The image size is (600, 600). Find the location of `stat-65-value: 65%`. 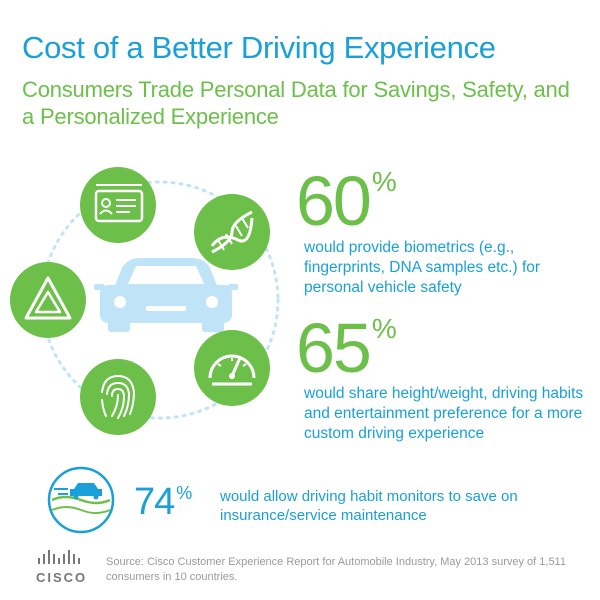

stat-65-value: 65% is located at coordinates (346, 348).